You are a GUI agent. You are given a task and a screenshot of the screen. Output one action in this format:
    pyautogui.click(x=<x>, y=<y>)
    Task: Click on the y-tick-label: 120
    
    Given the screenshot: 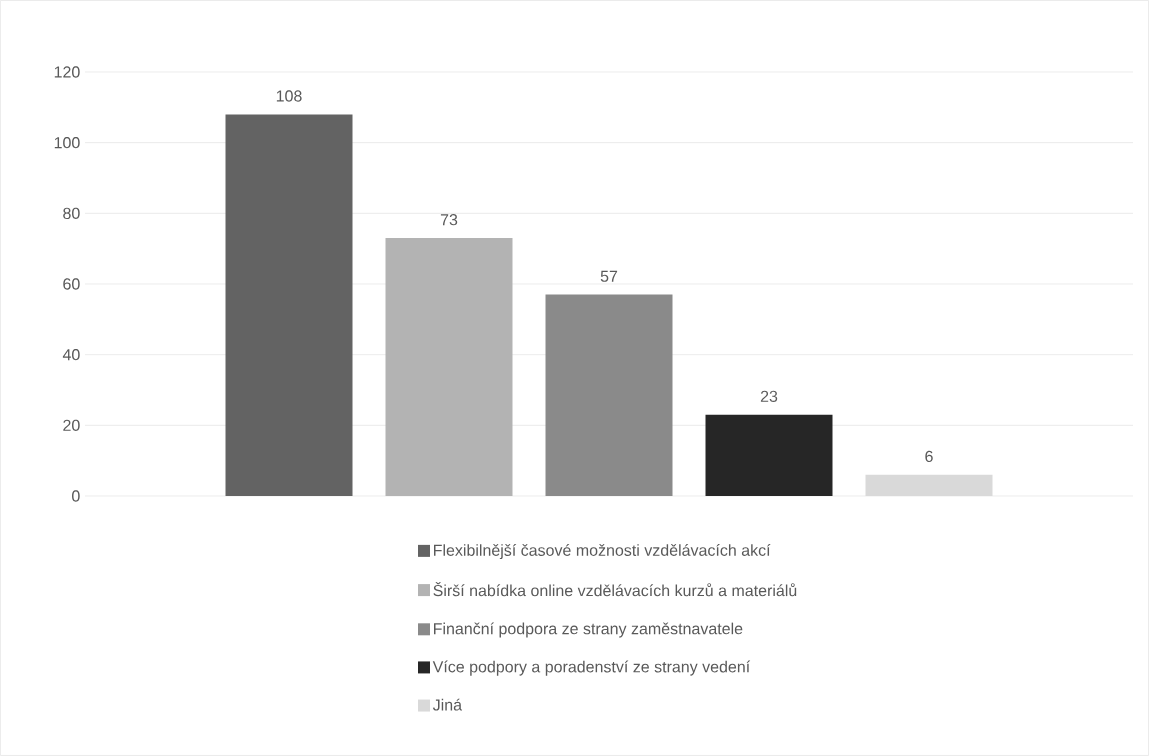 What is the action you would take?
    pyautogui.click(x=67, y=72)
    